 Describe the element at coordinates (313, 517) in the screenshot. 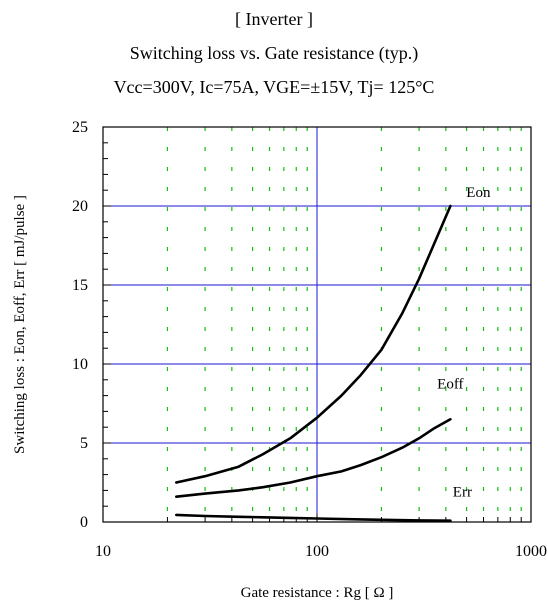

I see `series-line-err` at that location.